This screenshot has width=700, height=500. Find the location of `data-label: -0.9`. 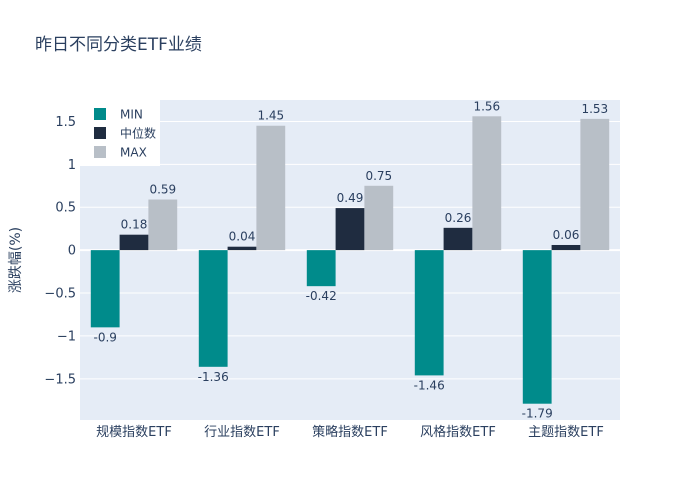

data-label: -0.9 is located at coordinates (104, 337).